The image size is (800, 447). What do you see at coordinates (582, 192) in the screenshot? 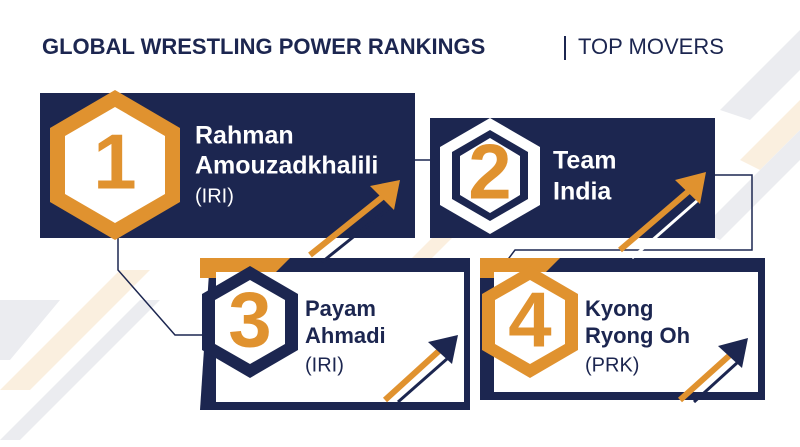
I see `name-line: India` at bounding box center [582, 192].